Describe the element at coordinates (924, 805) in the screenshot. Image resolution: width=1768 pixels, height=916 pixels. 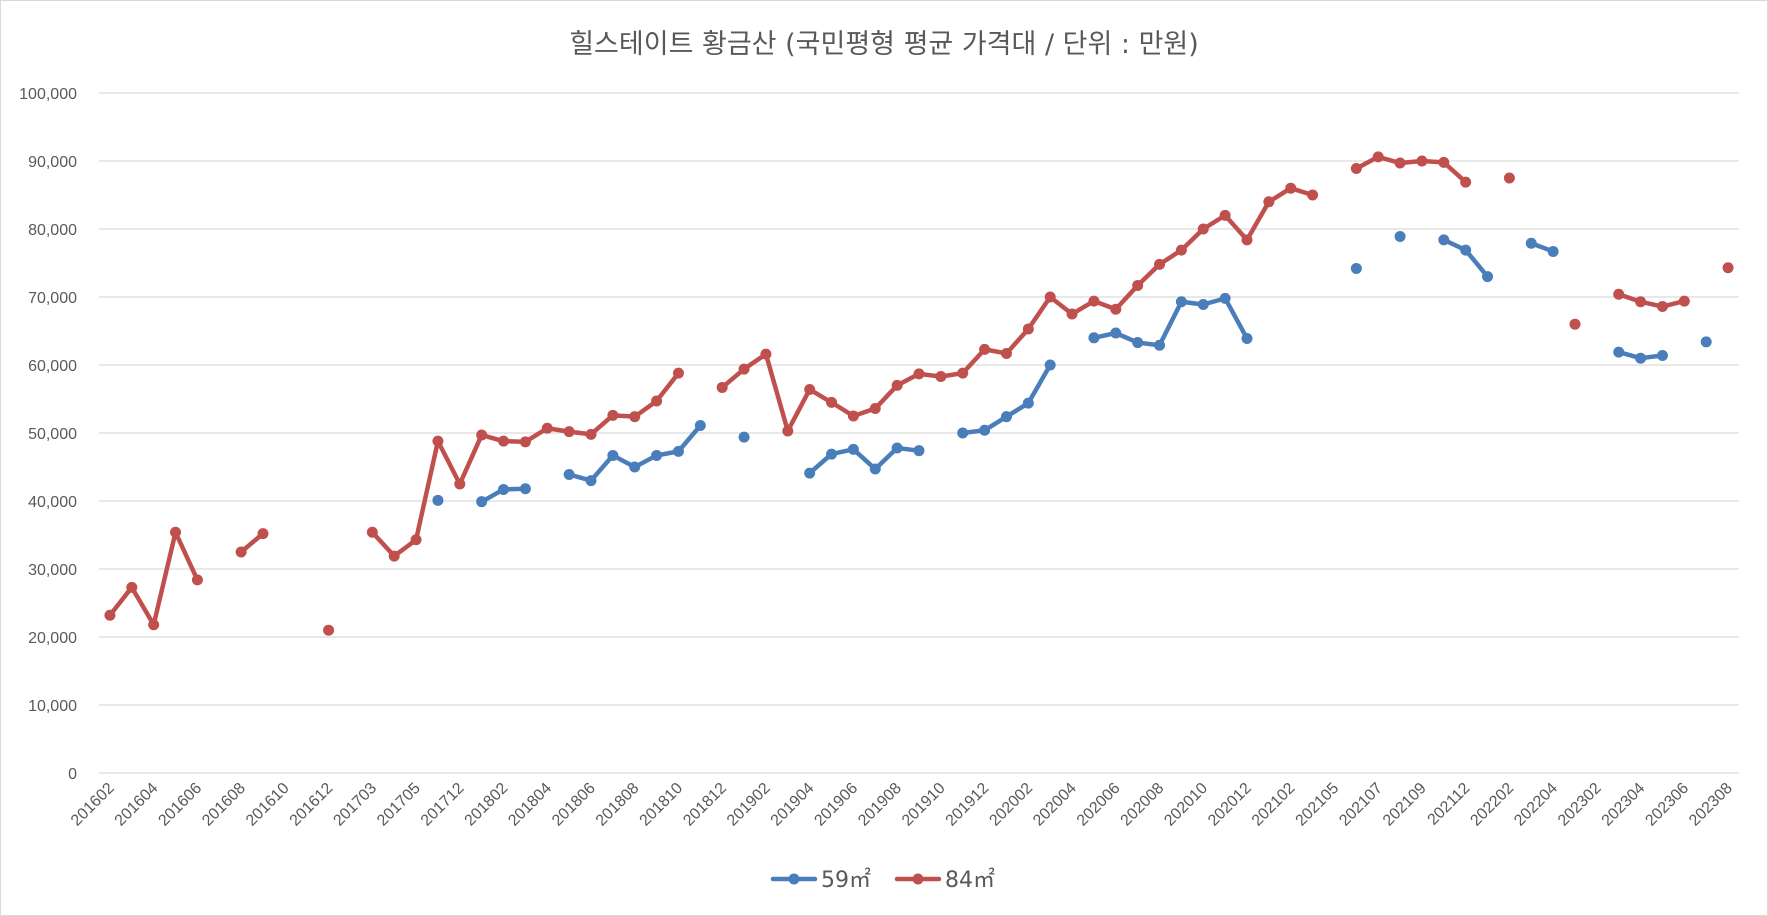
I see `x-tick-label: 201910` at that location.